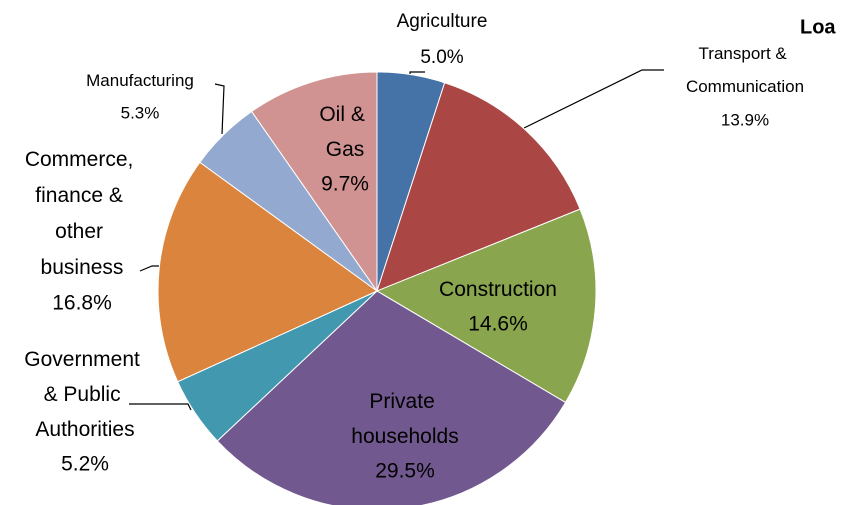 The image size is (842, 505). I want to click on value-label: 16.8%, so click(82, 303).